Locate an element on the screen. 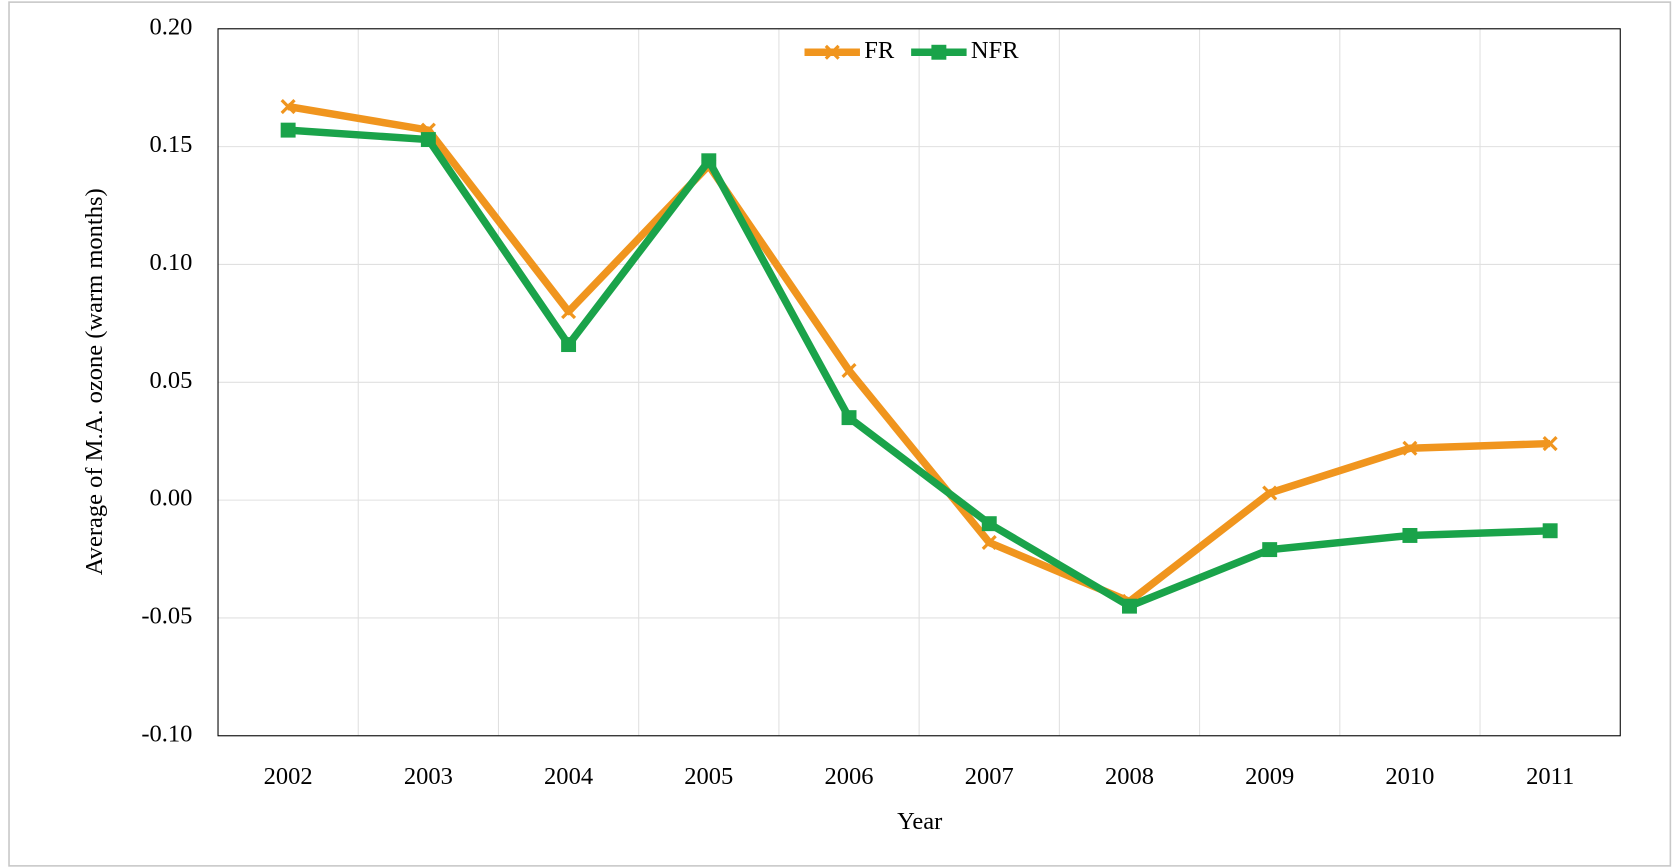 Image resolution: width=1673 pixels, height=868 pixels. legend-label: NFR is located at coordinates (995, 50).